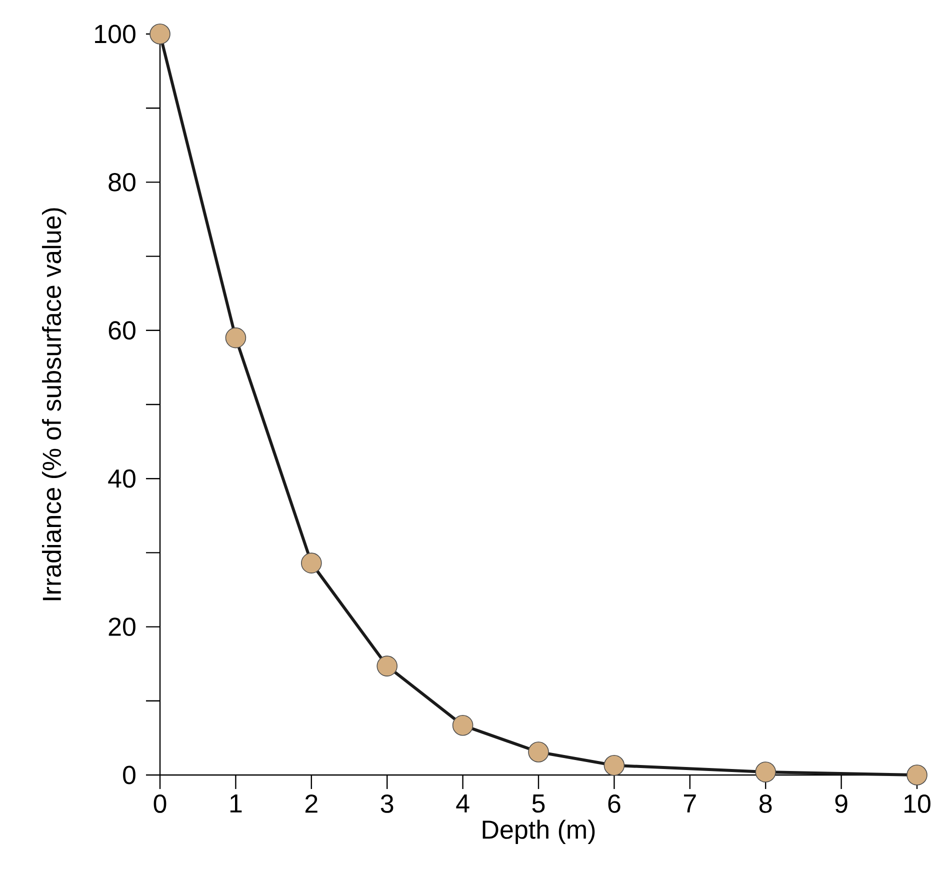  Describe the element at coordinates (917, 803) in the screenshot. I see `x-tick-label: 10` at that location.